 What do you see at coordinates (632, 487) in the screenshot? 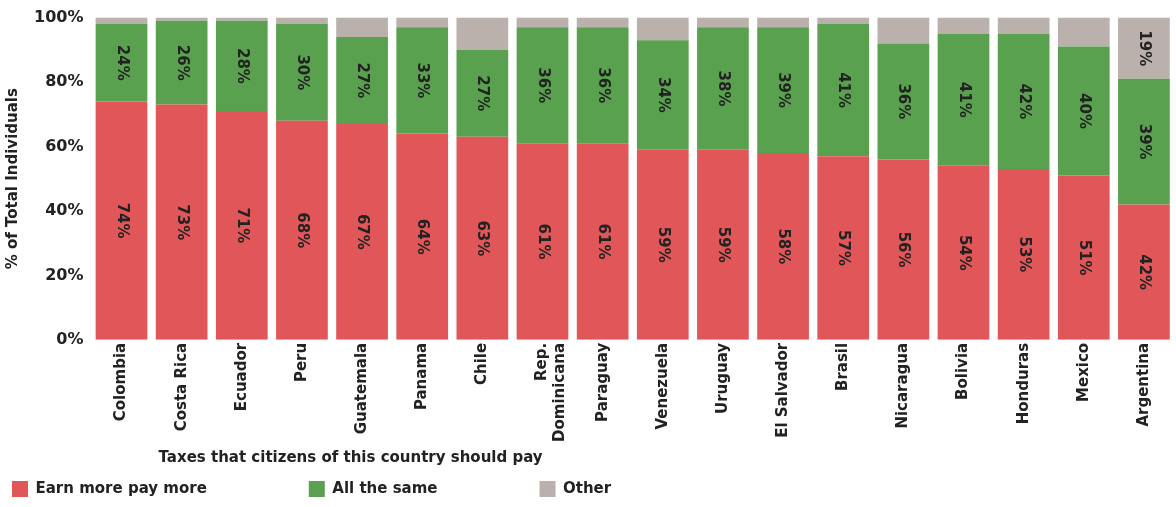
I see `legend-label: Other` at bounding box center [632, 487].